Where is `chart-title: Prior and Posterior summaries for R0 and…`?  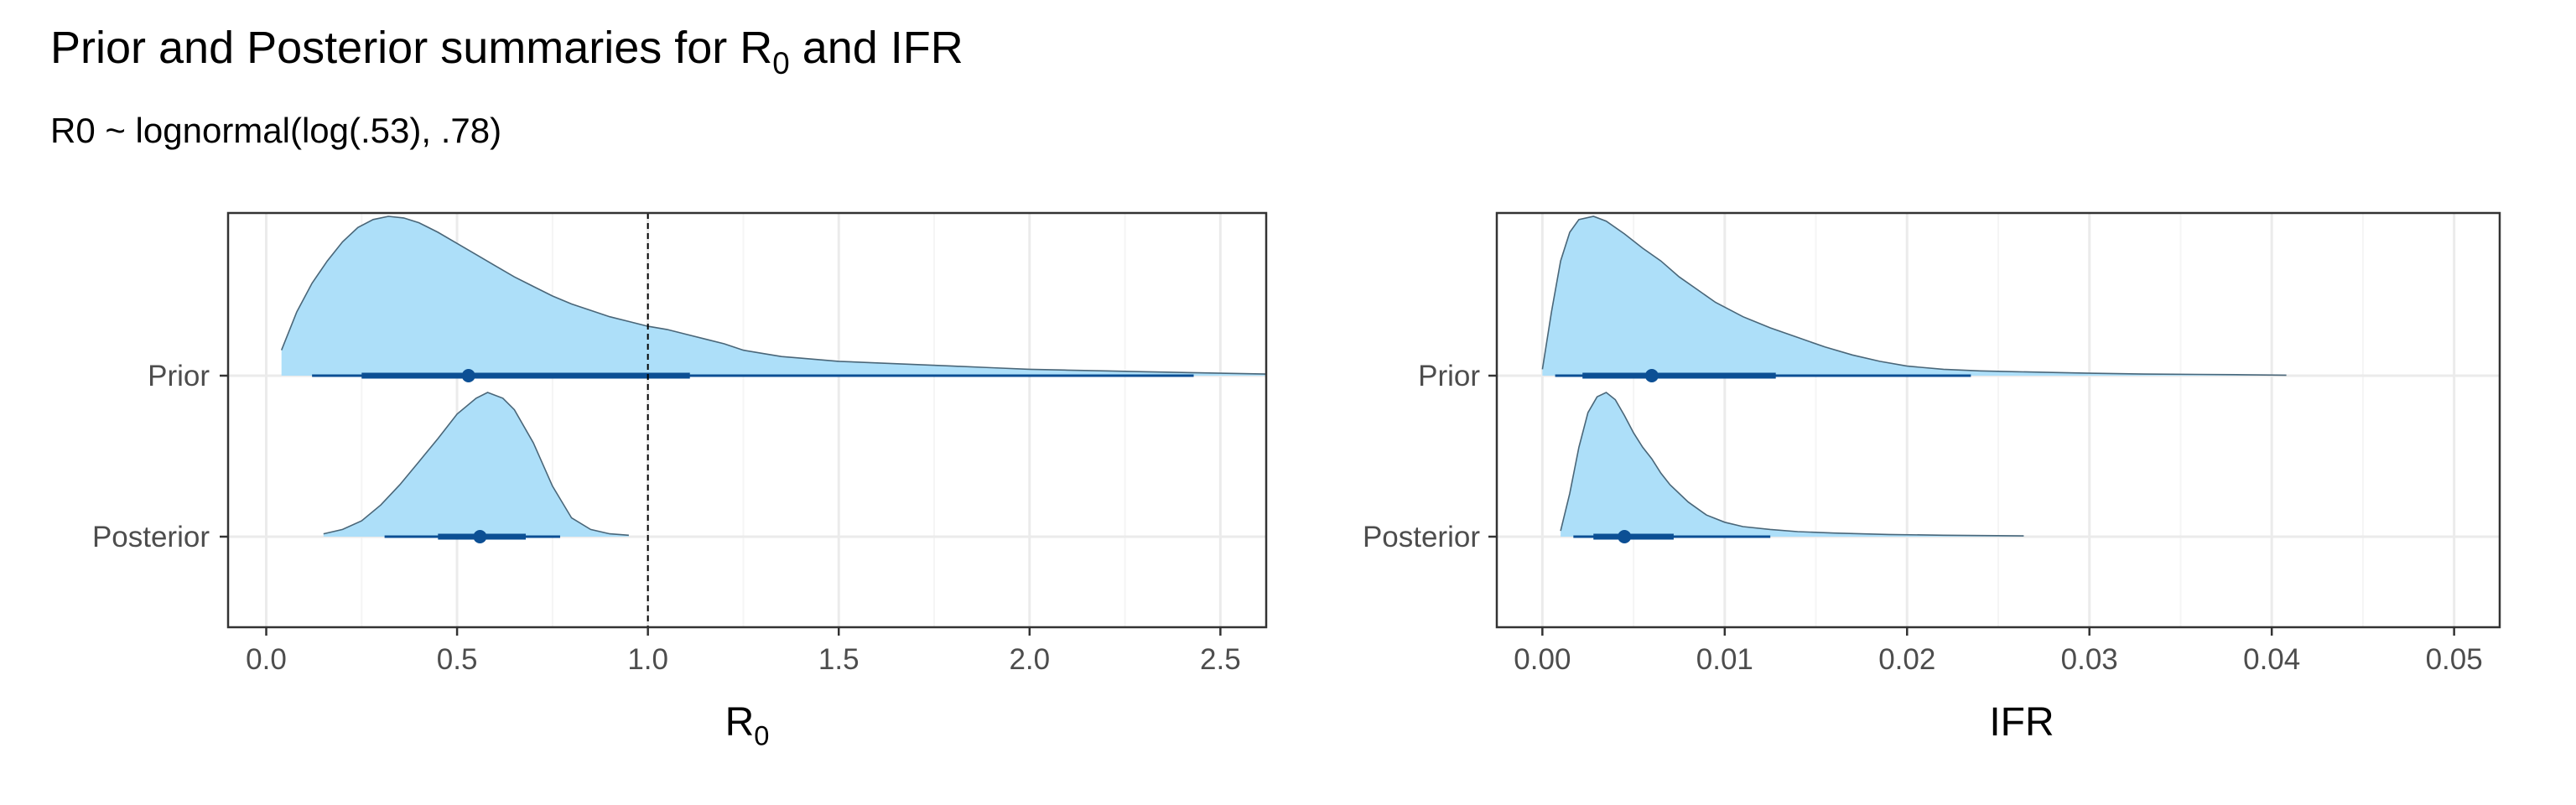
chart-title: Prior and Posterior summaries for R0 and… is located at coordinates (507, 51).